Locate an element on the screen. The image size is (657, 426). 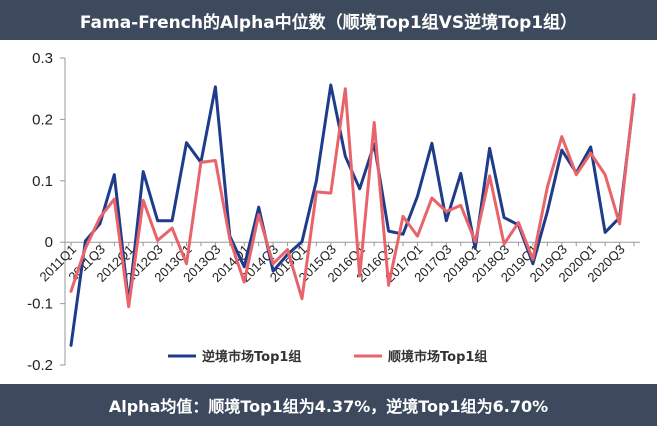
y-tick-label: 0.1 is located at coordinates (42, 181).